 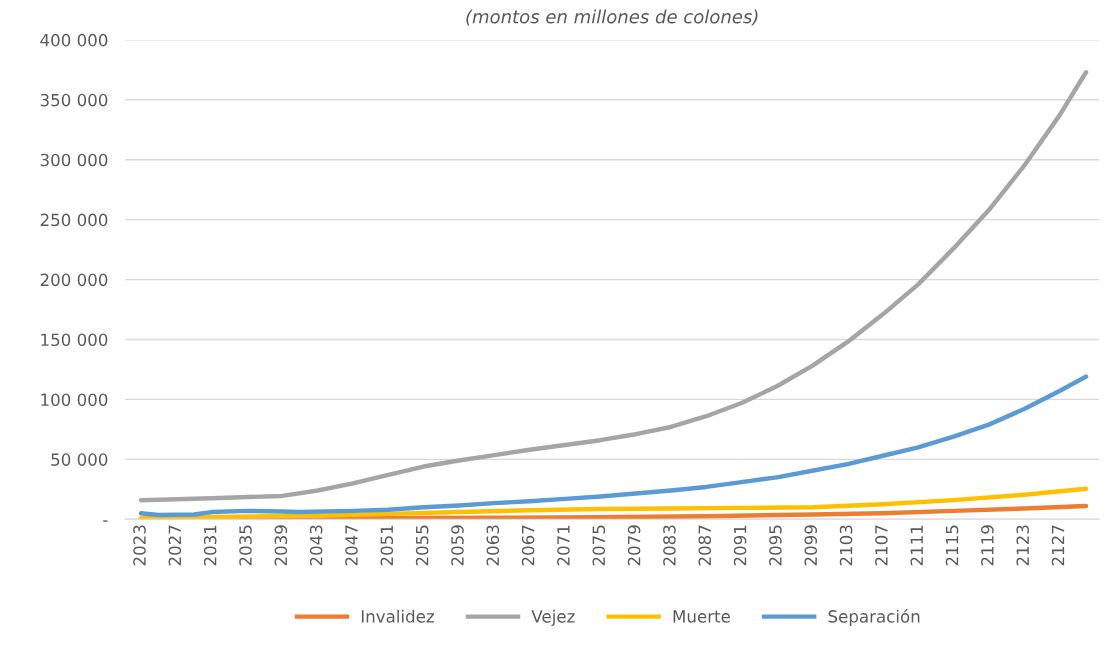 I want to click on x-tick-label: 2095, so click(x=775, y=545).